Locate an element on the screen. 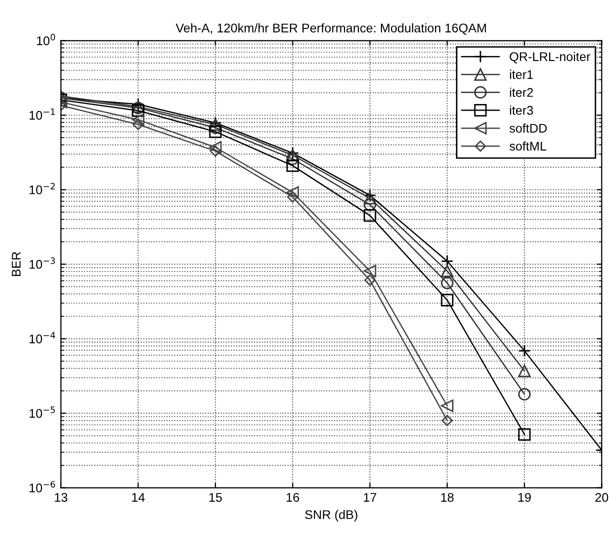 The height and width of the screenshot is (542, 609). y-tick-label: 10$^{−1}$ is located at coordinates (42, 114).